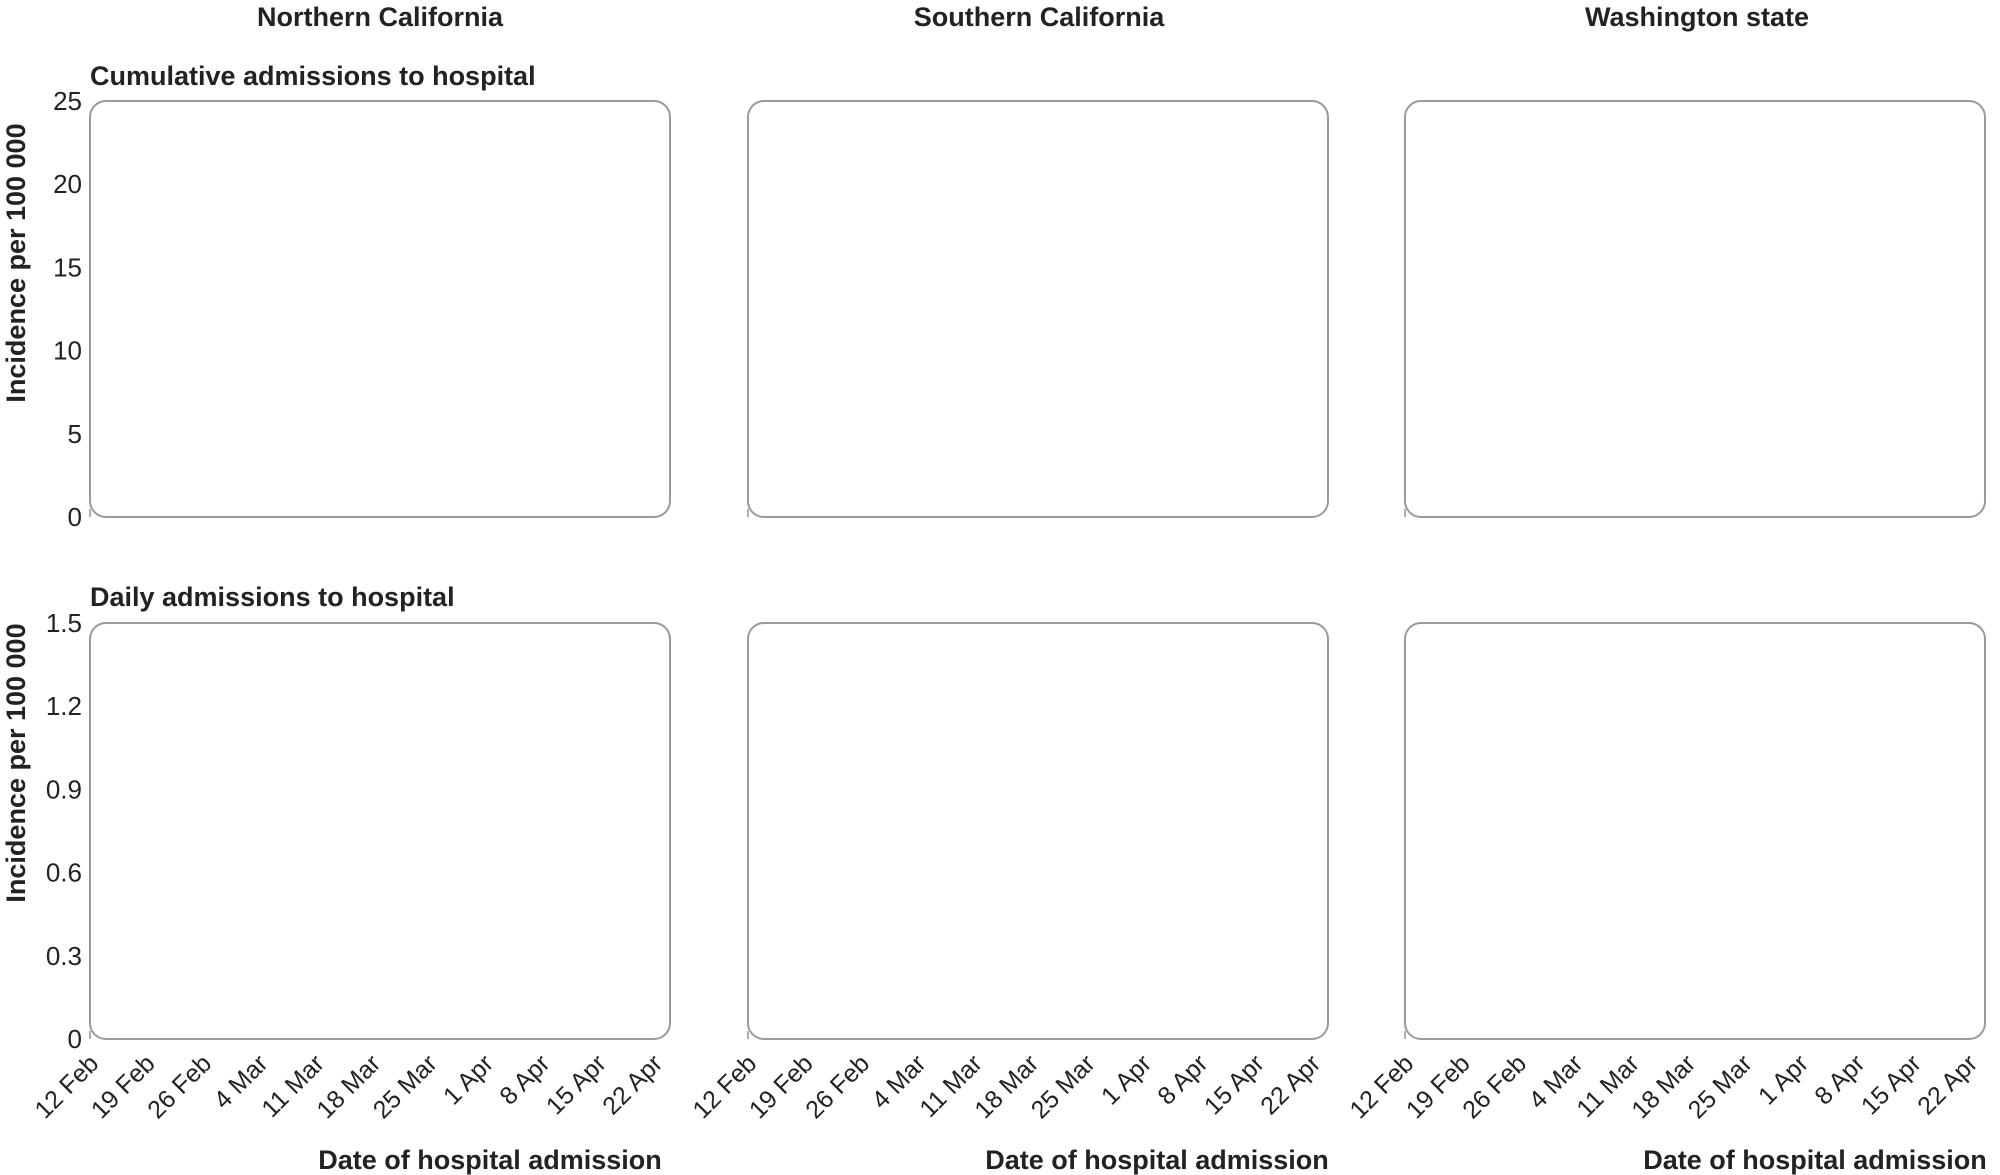  What do you see at coordinates (67, 184) in the screenshot?
I see `y-tick-label: 20` at bounding box center [67, 184].